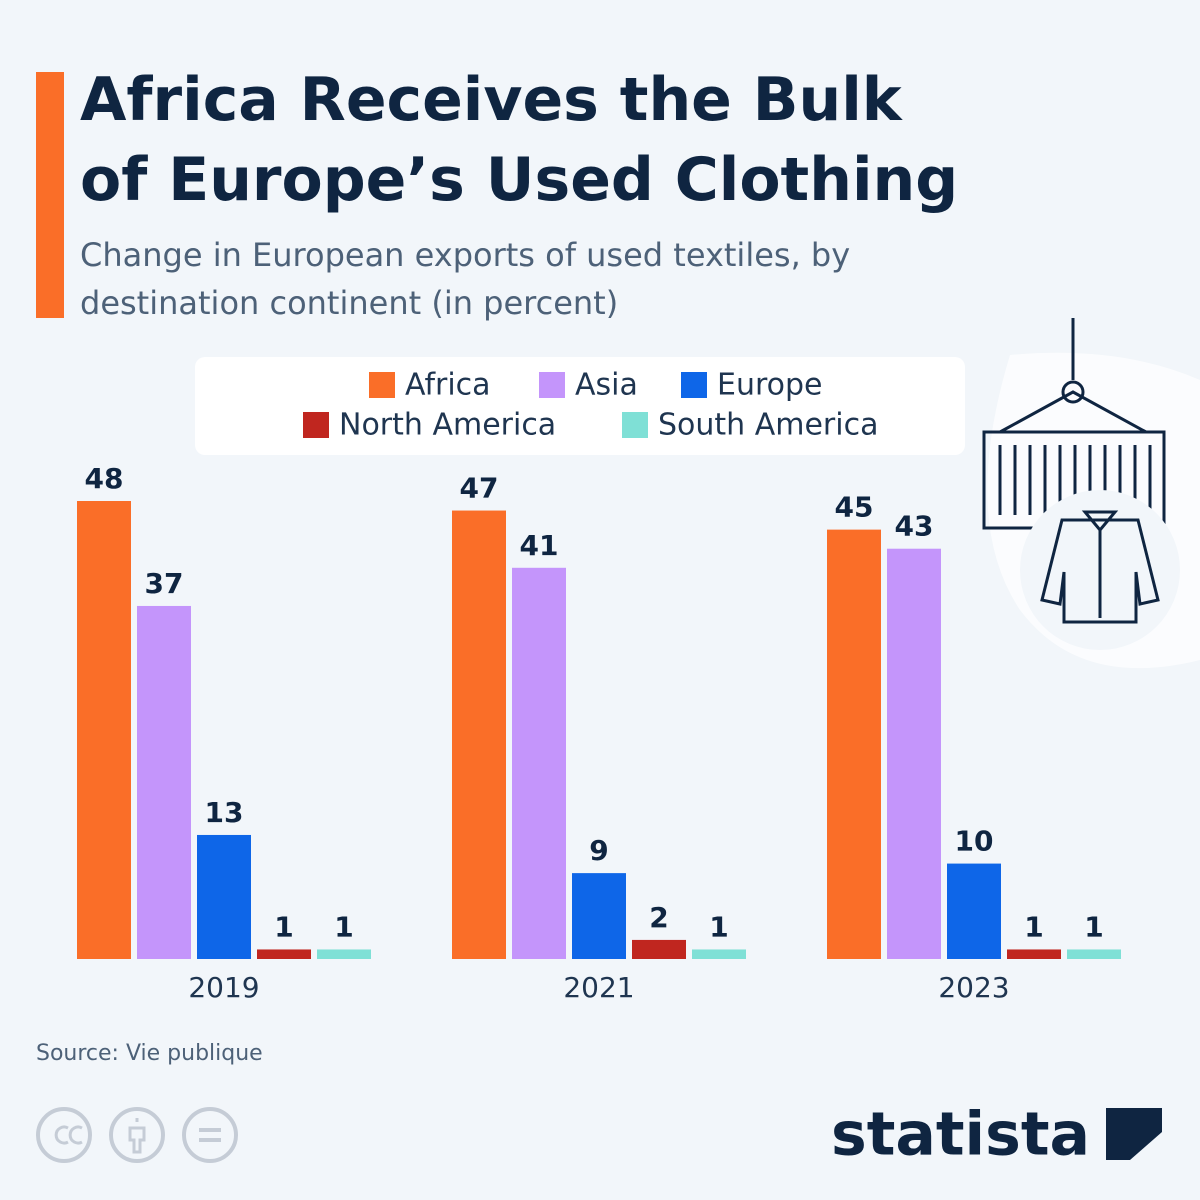 The width and height of the screenshot is (1200, 1200). Describe the element at coordinates (224, 812) in the screenshot. I see `value-label: 13` at that location.